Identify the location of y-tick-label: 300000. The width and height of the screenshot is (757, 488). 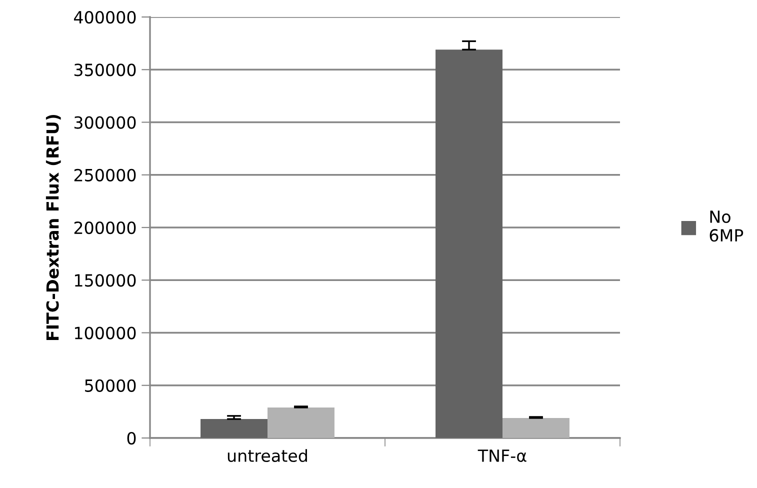
(105, 122).